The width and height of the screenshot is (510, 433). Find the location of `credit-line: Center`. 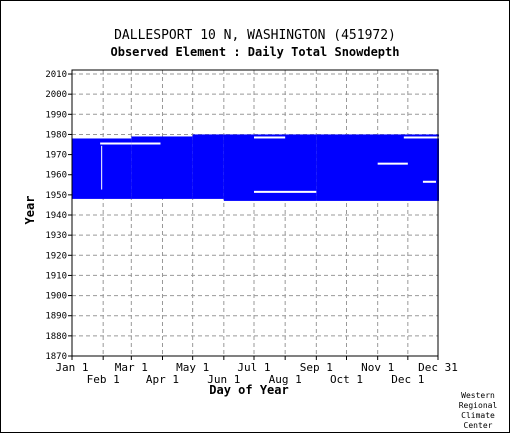

credit-line: Center is located at coordinates (478, 425).